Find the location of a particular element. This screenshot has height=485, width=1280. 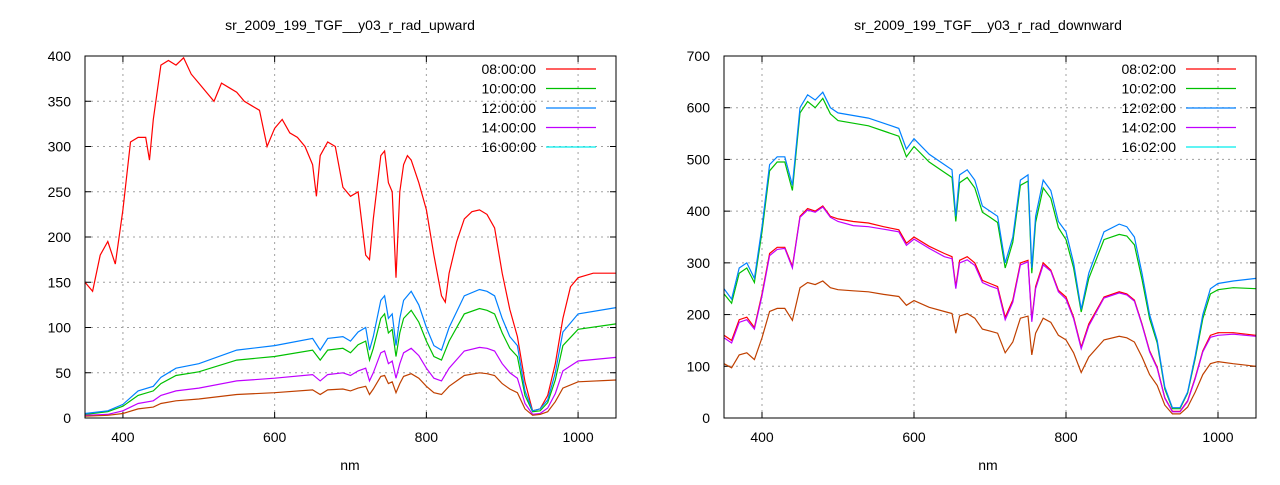

y-tick-label: 600 is located at coordinates (699, 108).